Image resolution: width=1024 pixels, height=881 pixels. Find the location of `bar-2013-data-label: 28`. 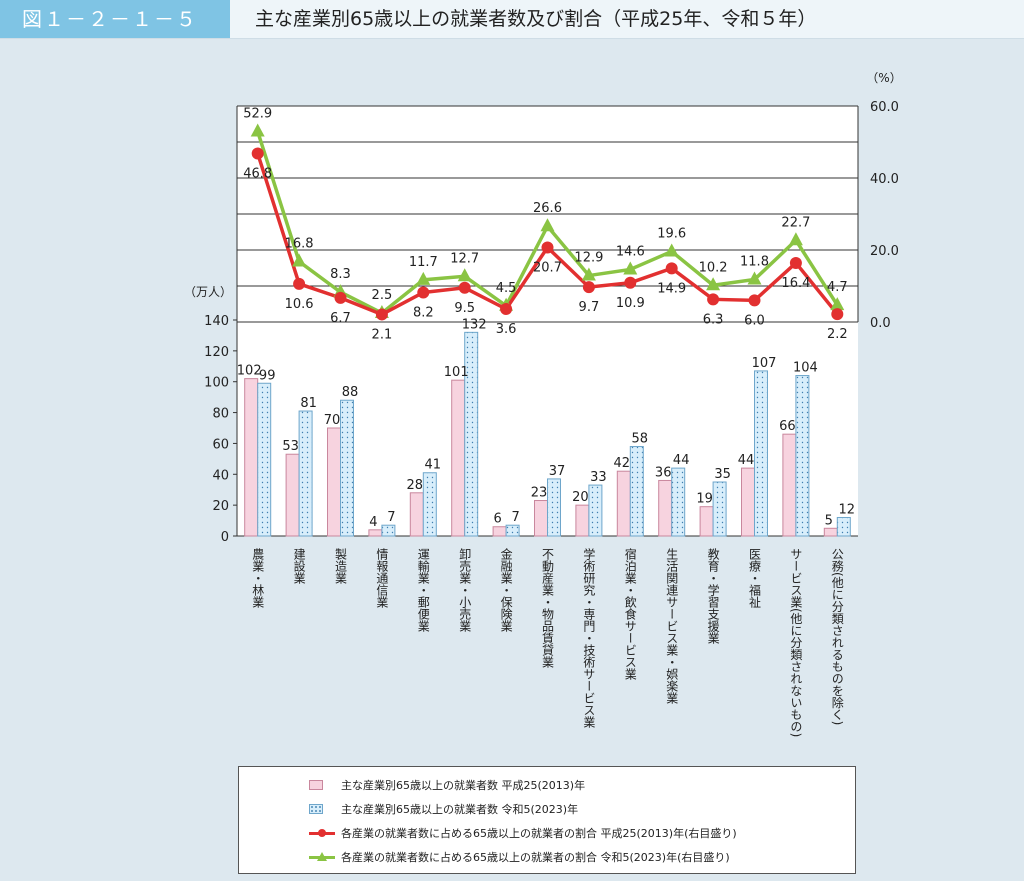

bar-2013-data-label: 28 is located at coordinates (415, 485).